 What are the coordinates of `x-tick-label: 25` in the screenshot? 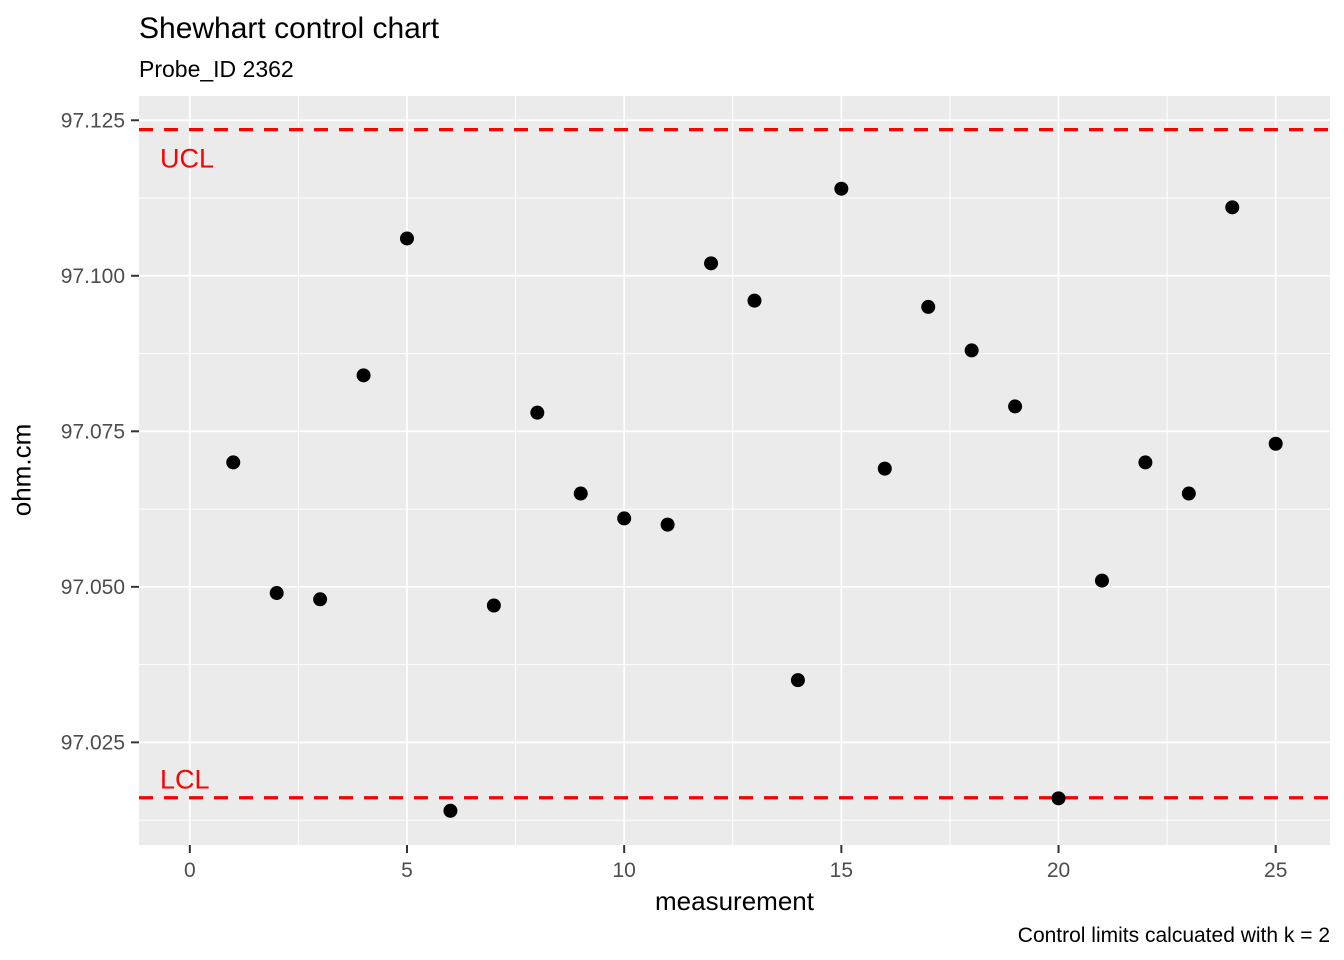 It's located at (1275, 870).